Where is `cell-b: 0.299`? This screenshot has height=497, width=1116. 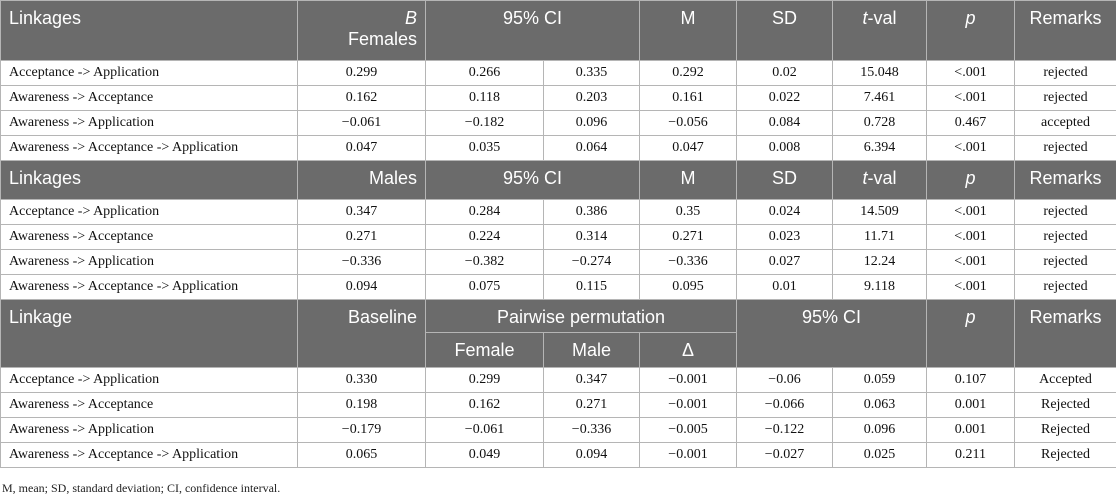
cell-b: 0.299 is located at coordinates (361, 73).